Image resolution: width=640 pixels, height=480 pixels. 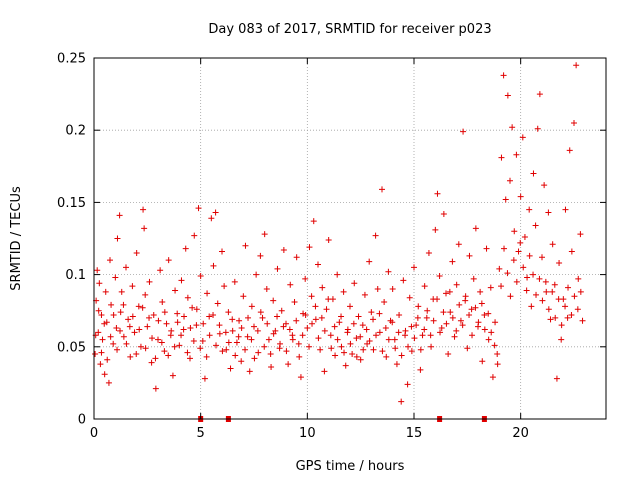 I want to click on x-tick-label: 0, so click(x=94, y=433).